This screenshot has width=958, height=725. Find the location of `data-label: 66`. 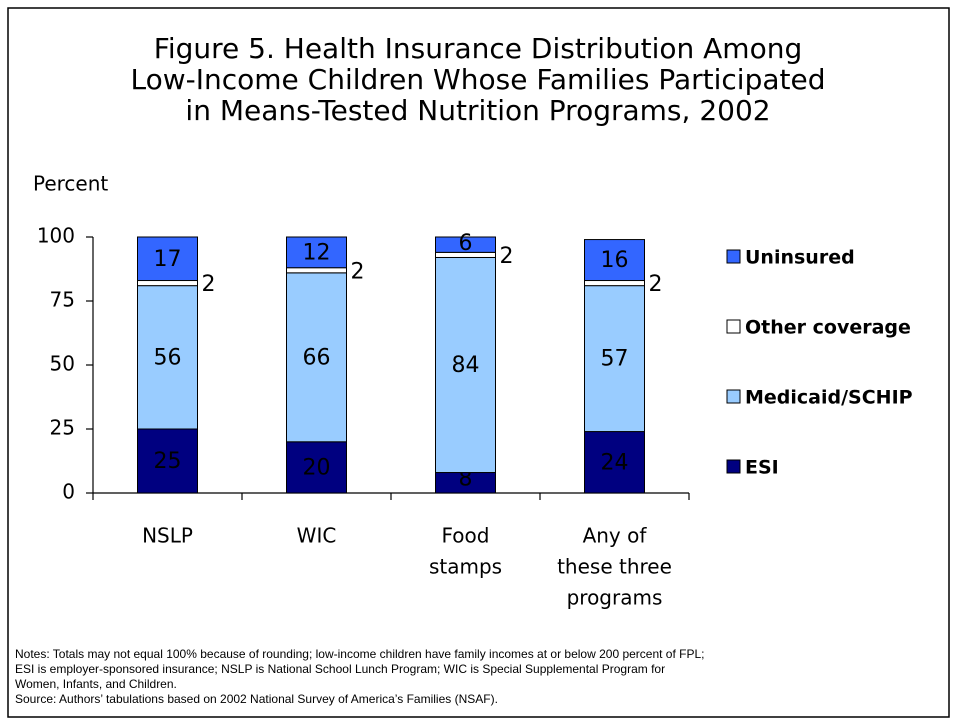

data-label: 66 is located at coordinates (317, 357).